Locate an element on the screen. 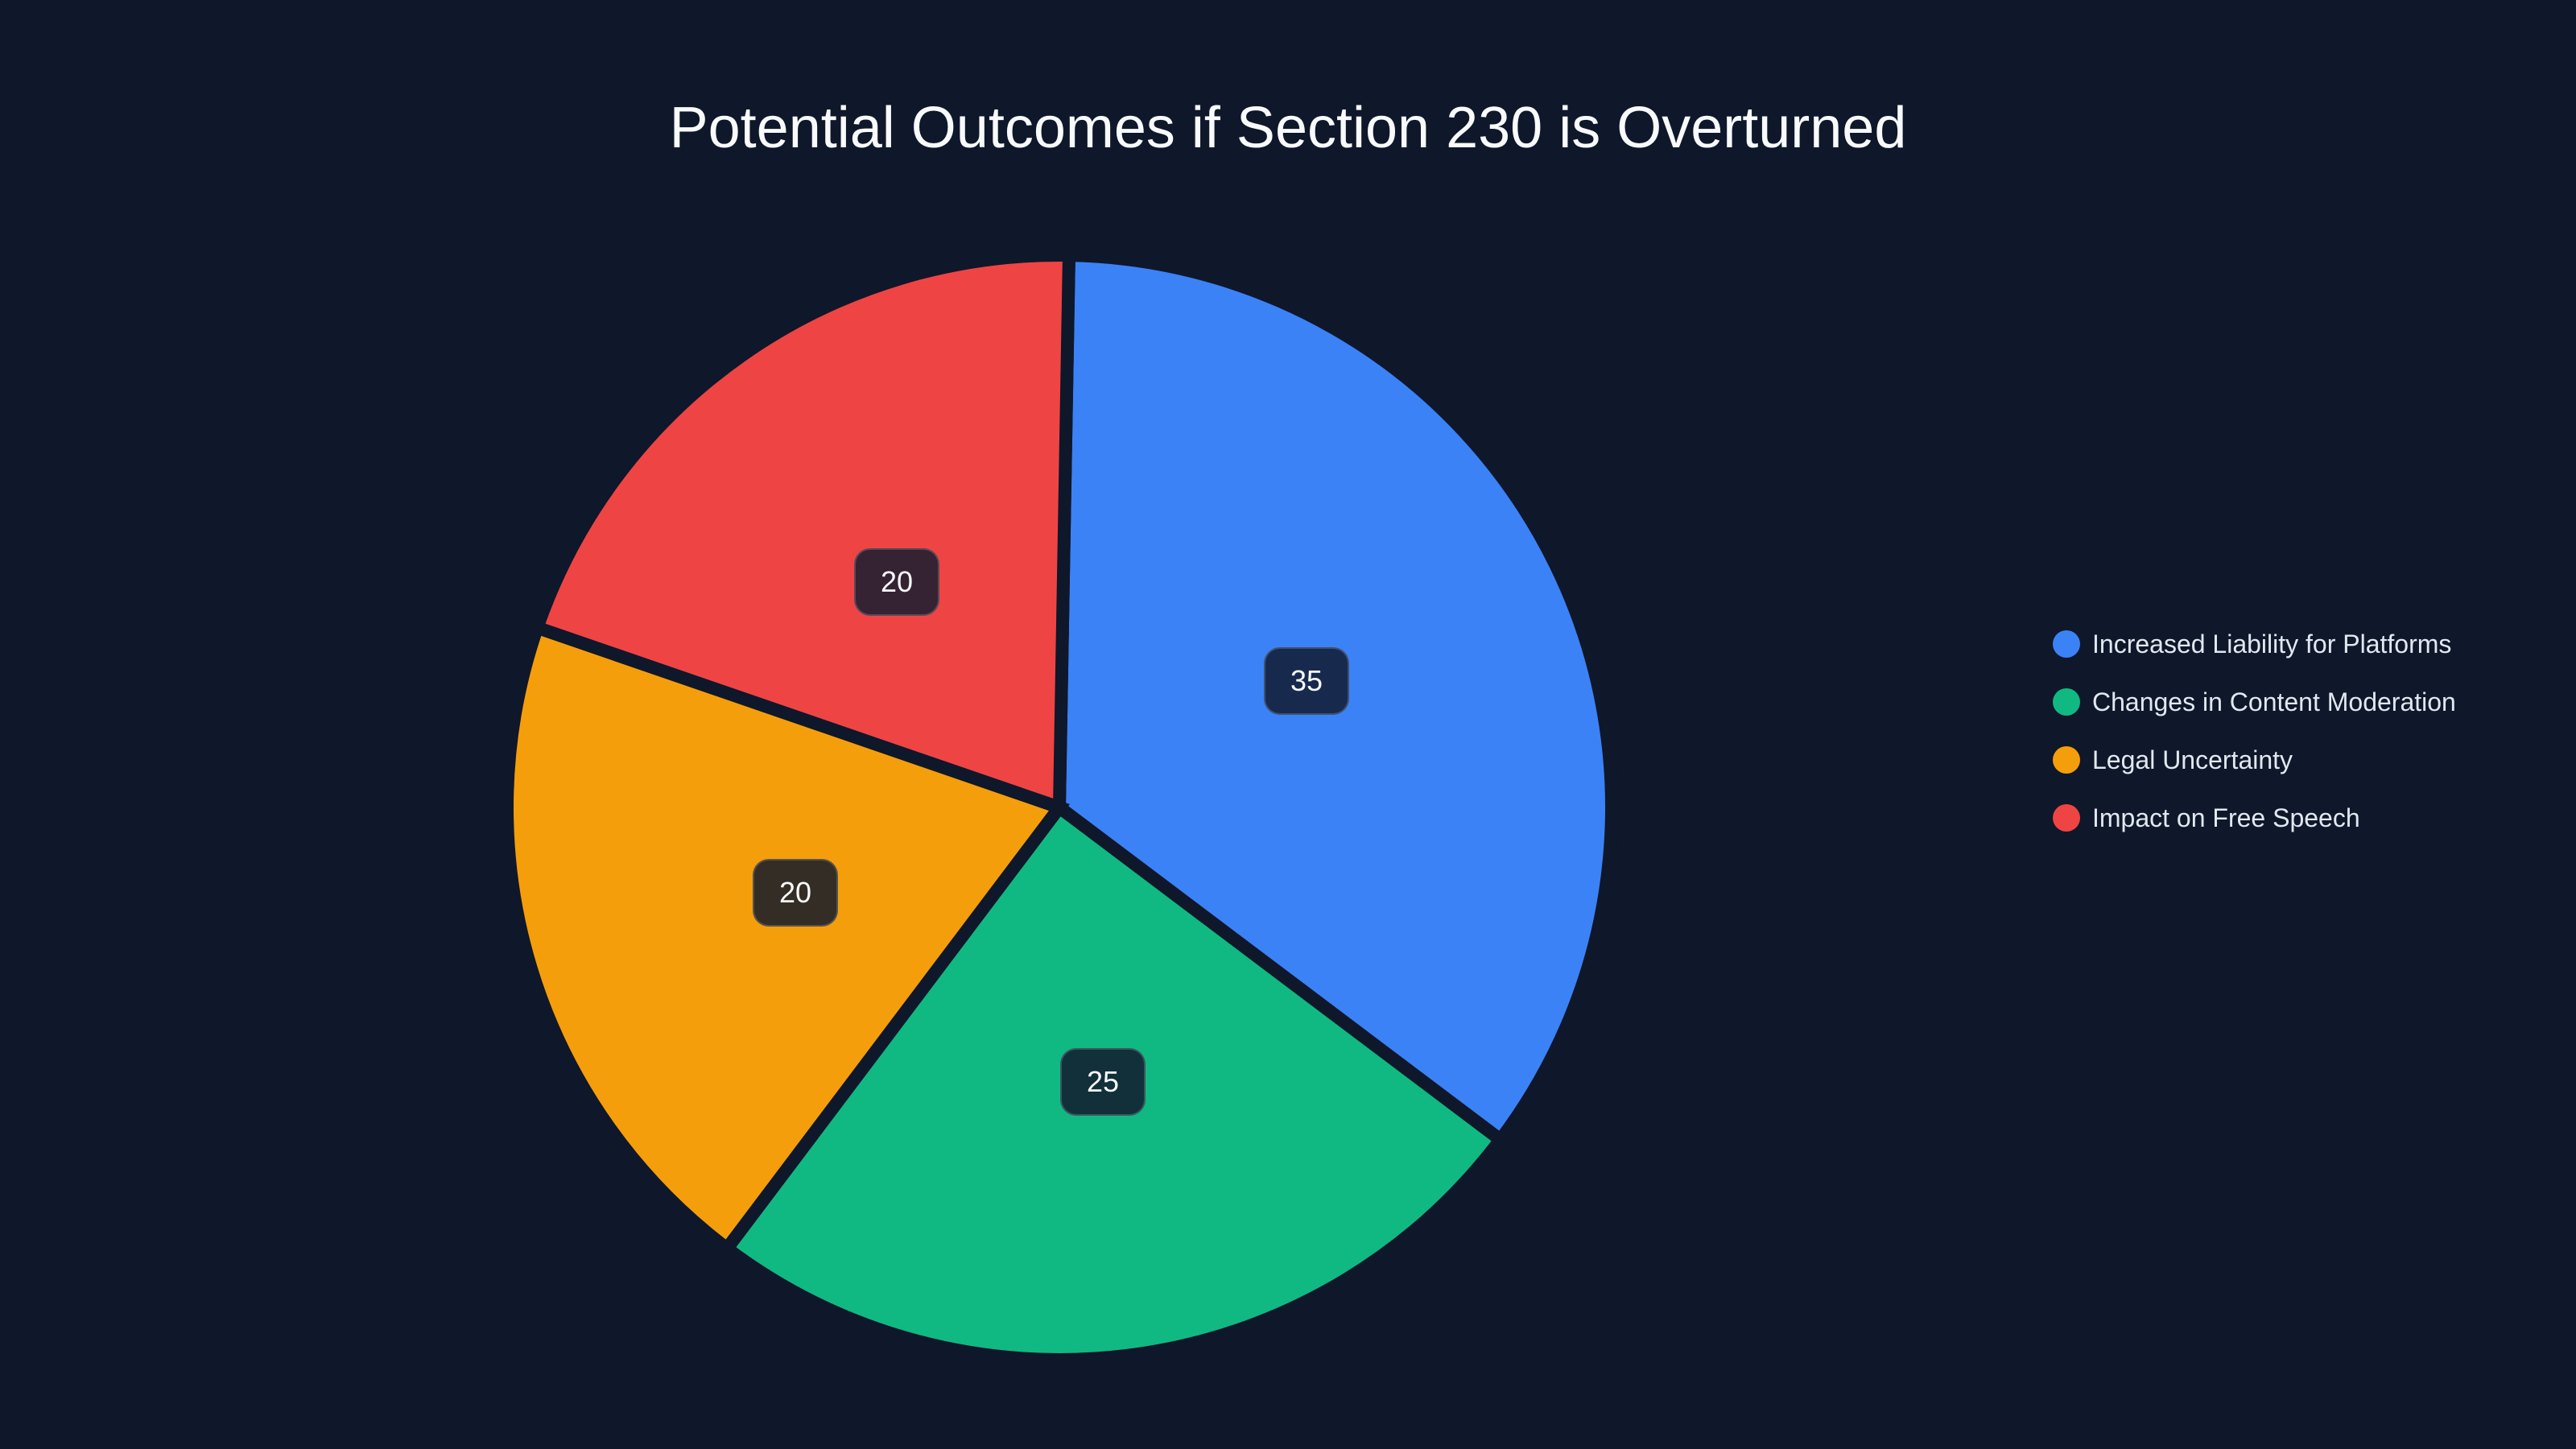 The image size is (2576, 1449). legend-item-content-moderation: Changes in Content Moderation is located at coordinates (2254, 702).